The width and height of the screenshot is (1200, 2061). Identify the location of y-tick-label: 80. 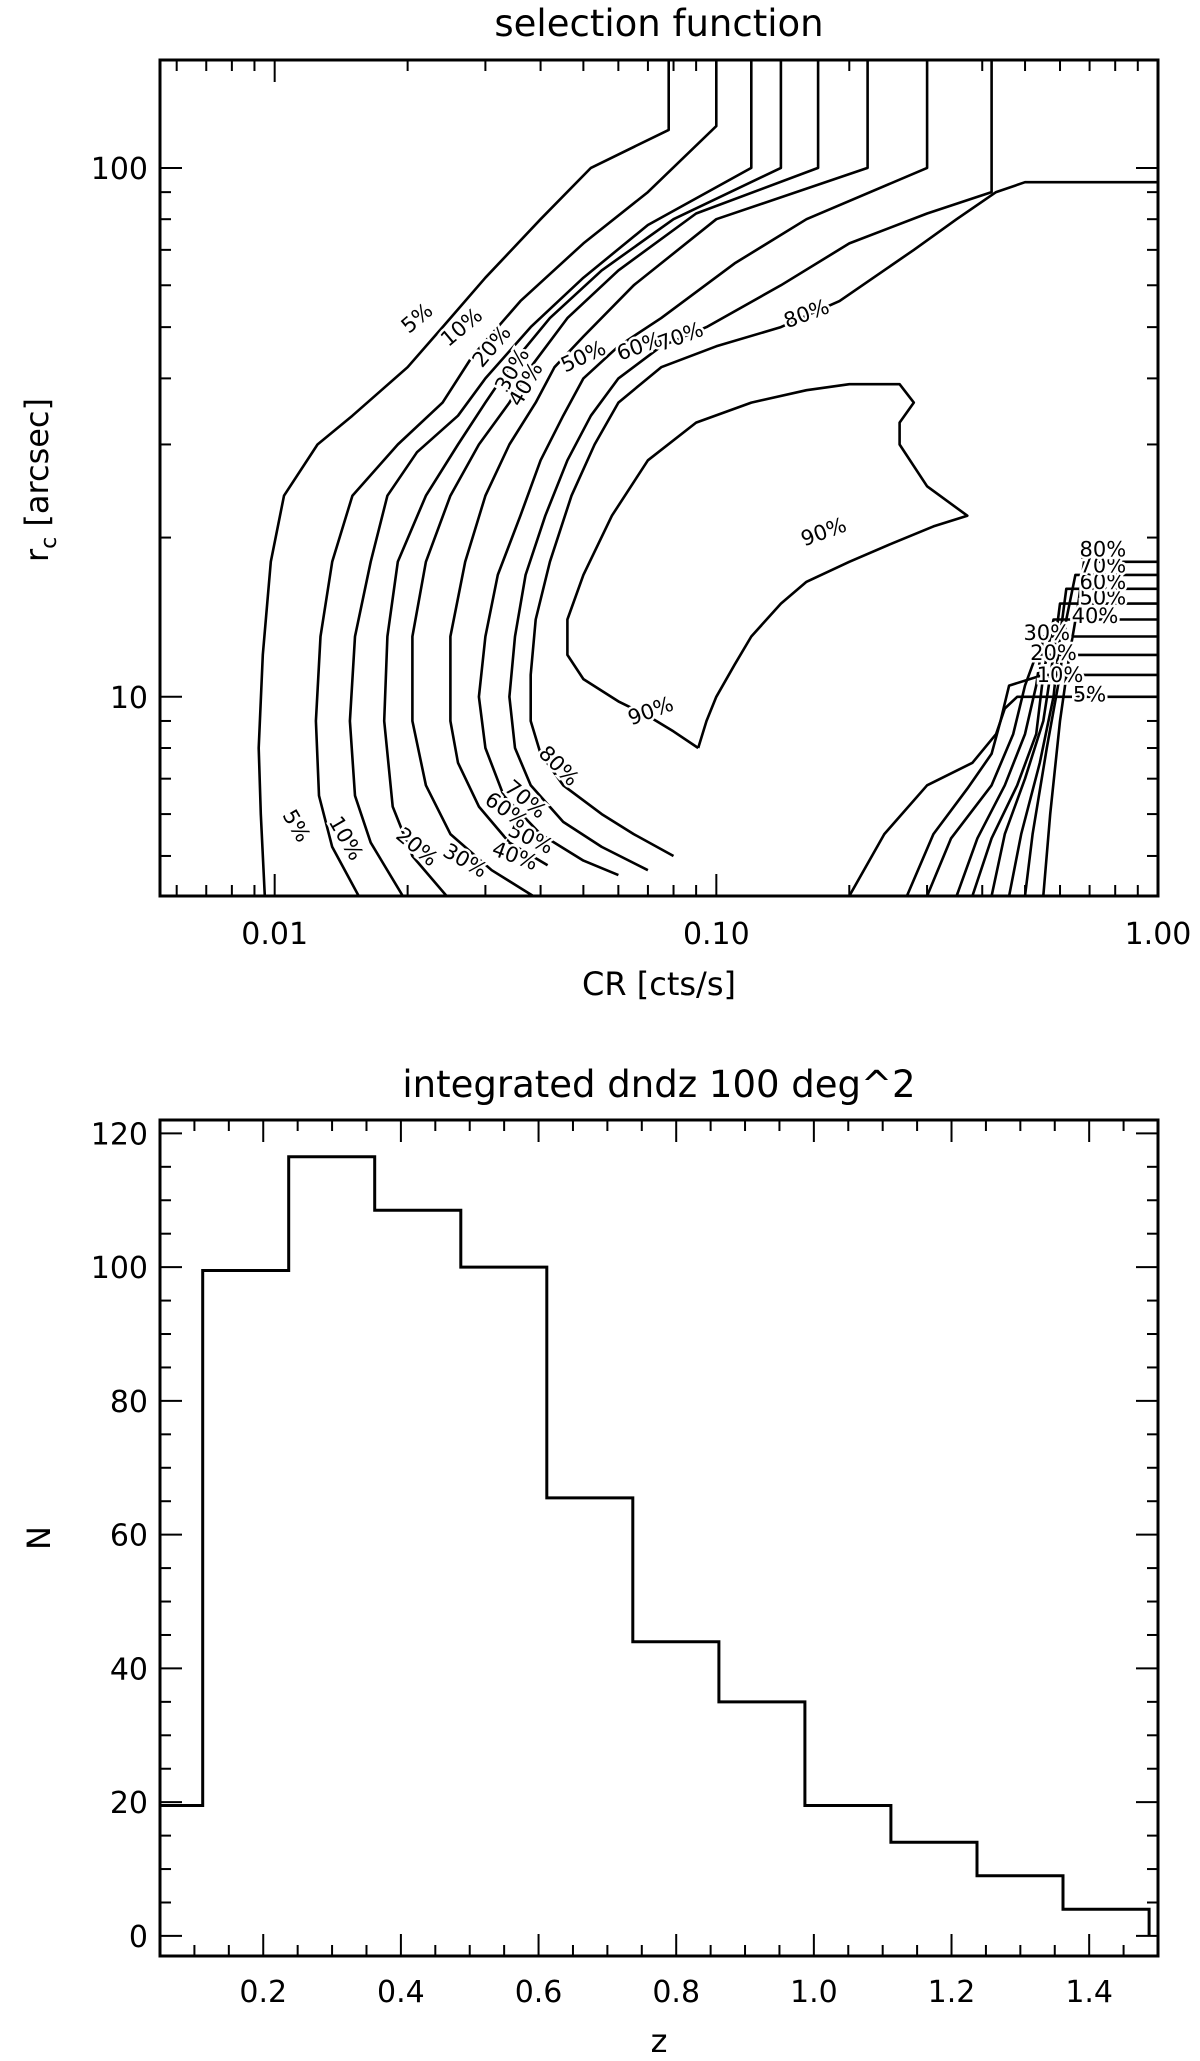
(129, 1402).